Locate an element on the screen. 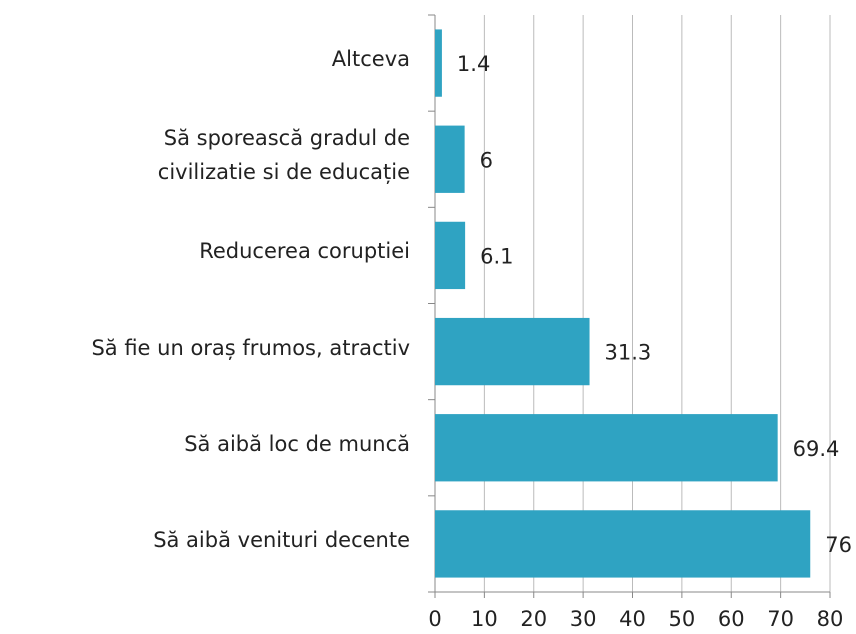 The image size is (856, 634). data-label: 76 is located at coordinates (838, 545).